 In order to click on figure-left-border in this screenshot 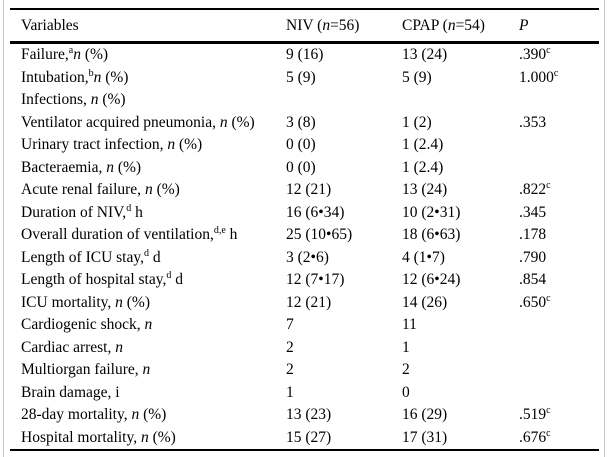, I will do `click(3, 228)`.